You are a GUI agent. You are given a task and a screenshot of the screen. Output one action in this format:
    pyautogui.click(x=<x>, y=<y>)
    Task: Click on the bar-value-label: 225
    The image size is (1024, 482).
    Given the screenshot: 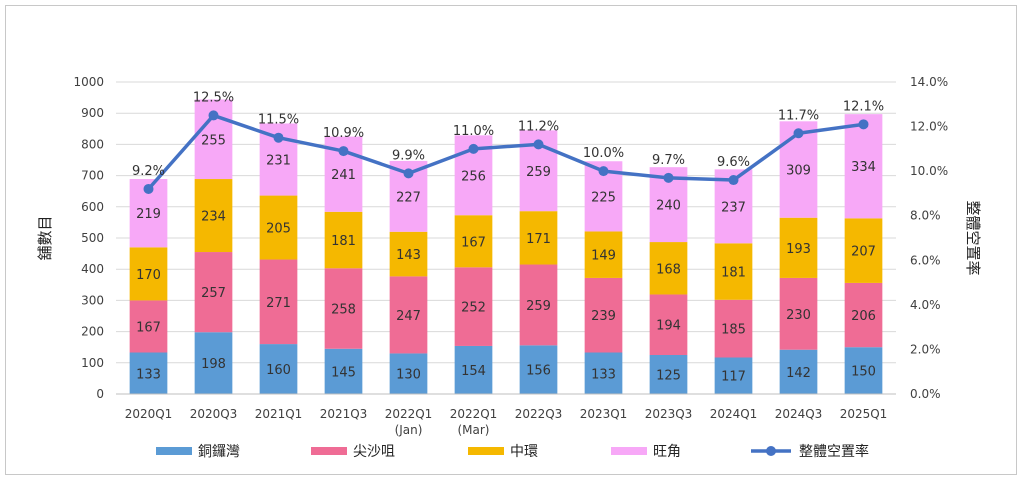 What is the action you would take?
    pyautogui.click(x=603, y=197)
    